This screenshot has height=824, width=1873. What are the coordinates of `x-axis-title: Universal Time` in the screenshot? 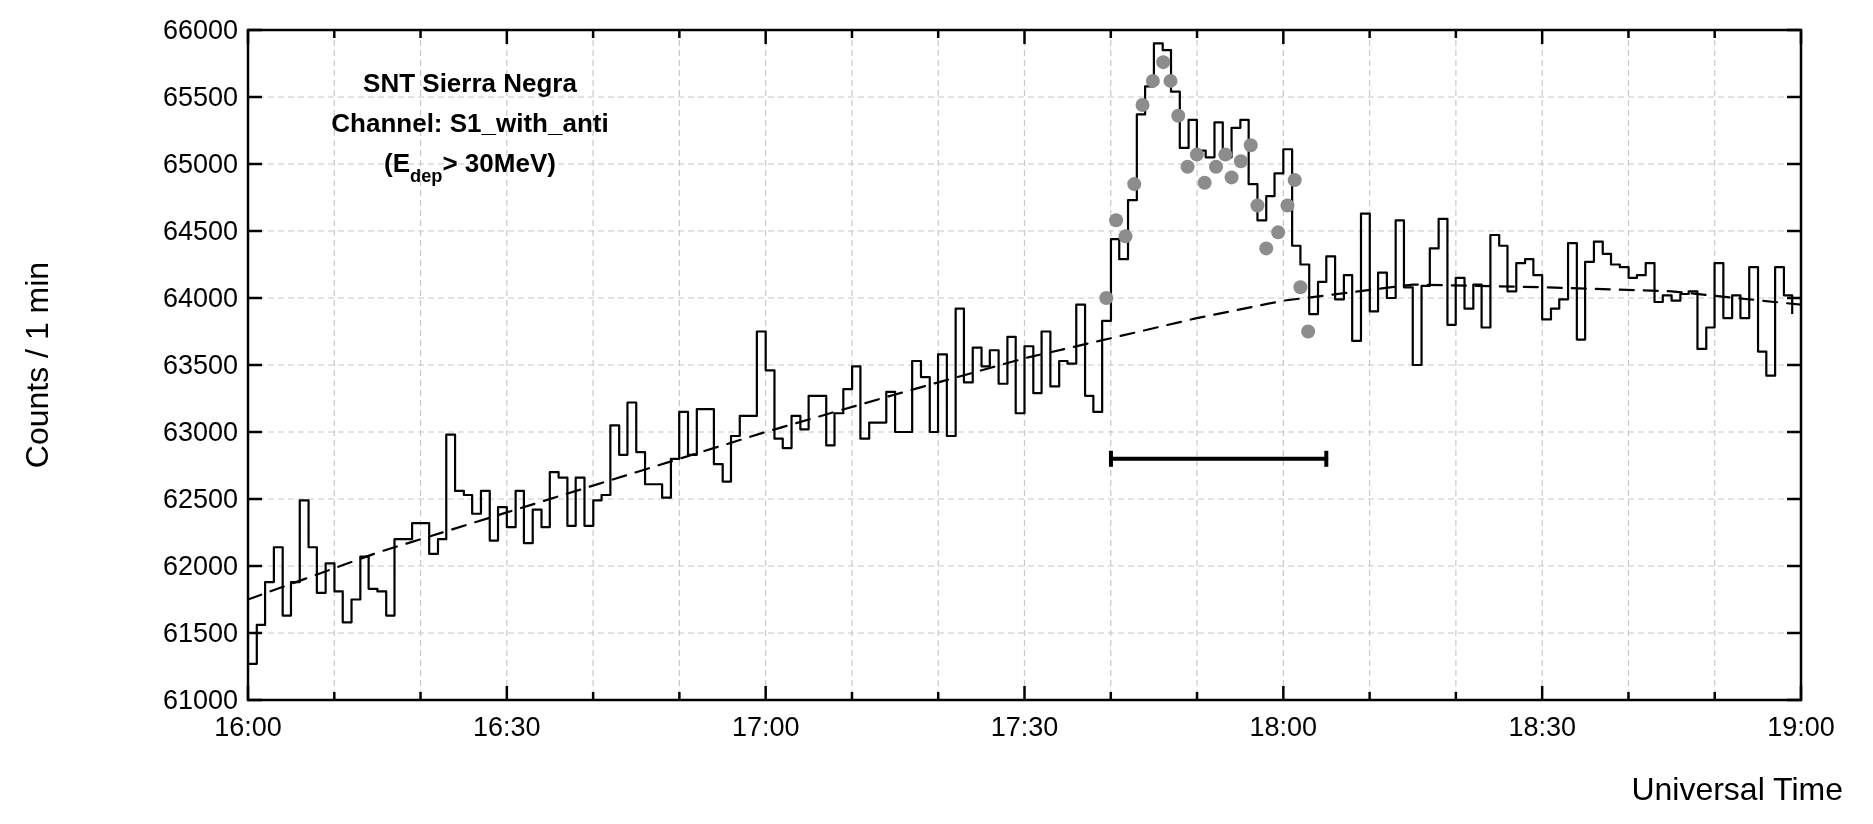 It's located at (1737, 789).